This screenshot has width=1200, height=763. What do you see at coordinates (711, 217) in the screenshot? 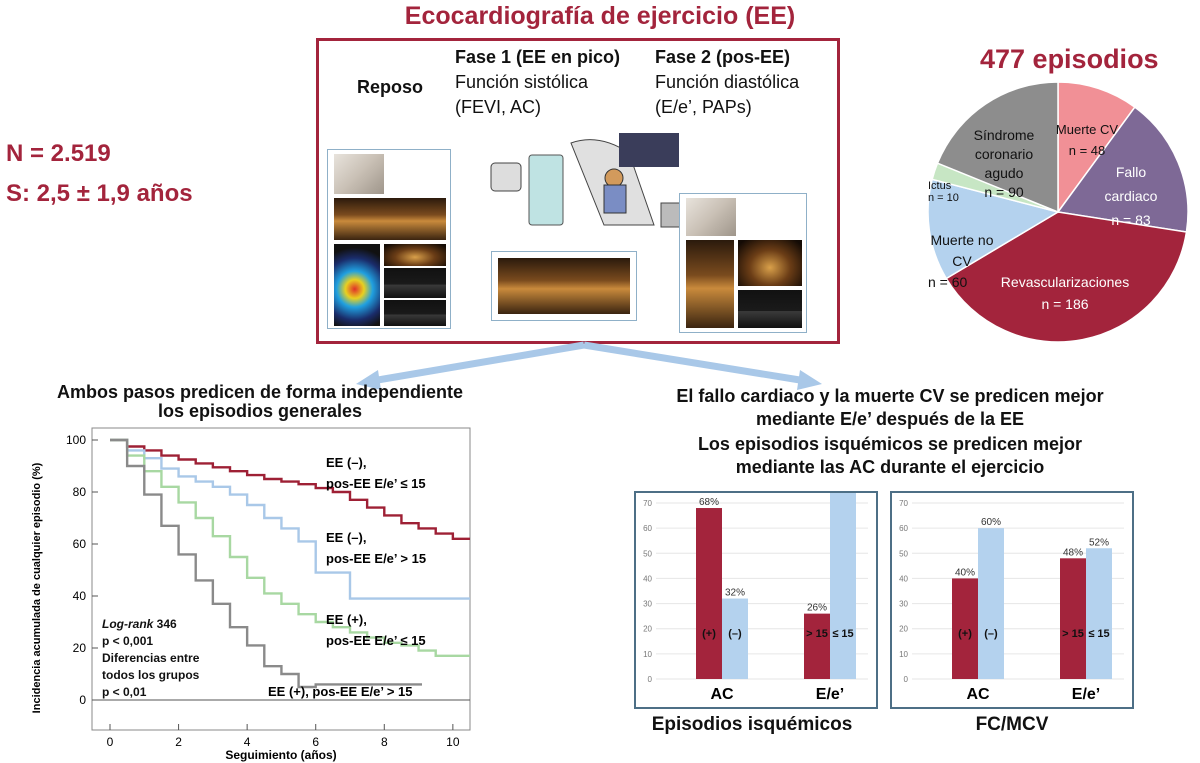
I see `post-patient-photo` at bounding box center [711, 217].